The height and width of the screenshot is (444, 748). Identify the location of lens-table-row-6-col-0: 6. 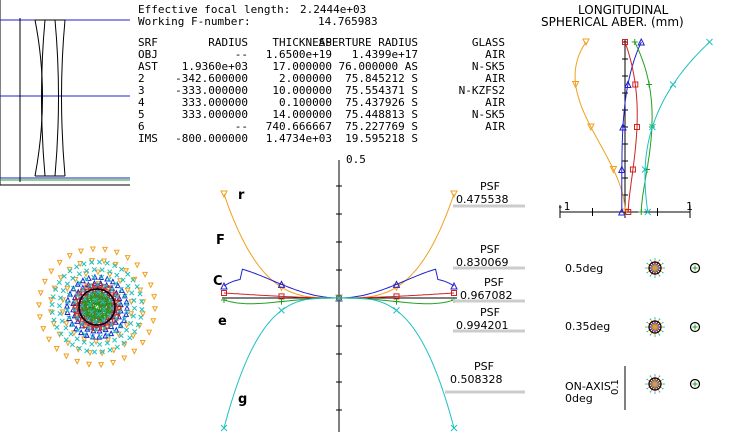
(141, 126).